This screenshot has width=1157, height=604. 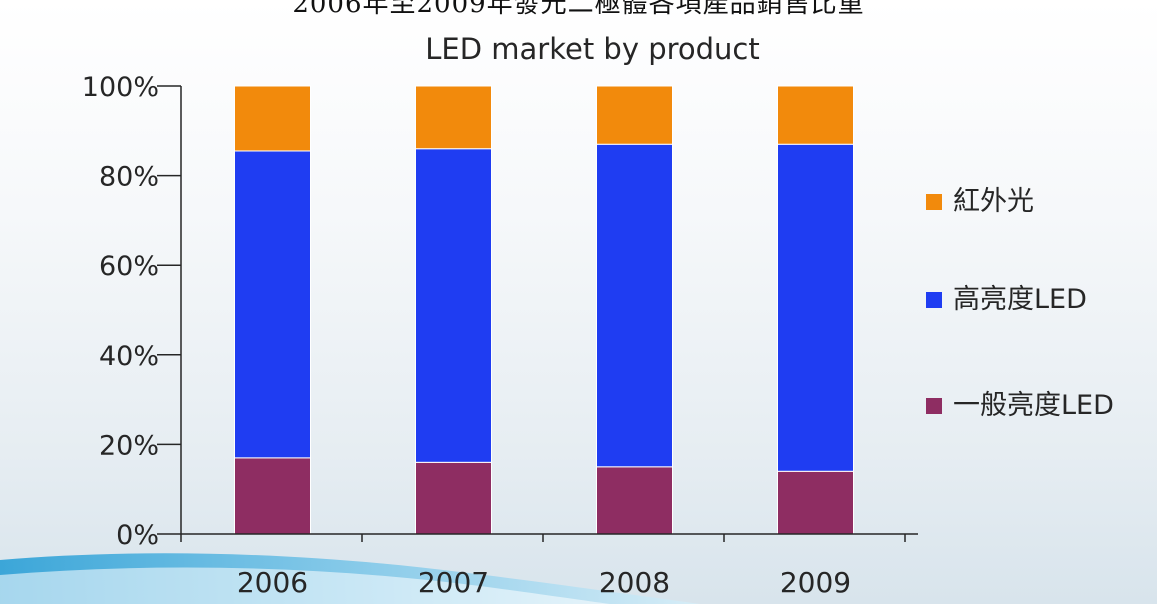 I want to click on legend-item: 一般亮度LED, so click(x=1020, y=406).